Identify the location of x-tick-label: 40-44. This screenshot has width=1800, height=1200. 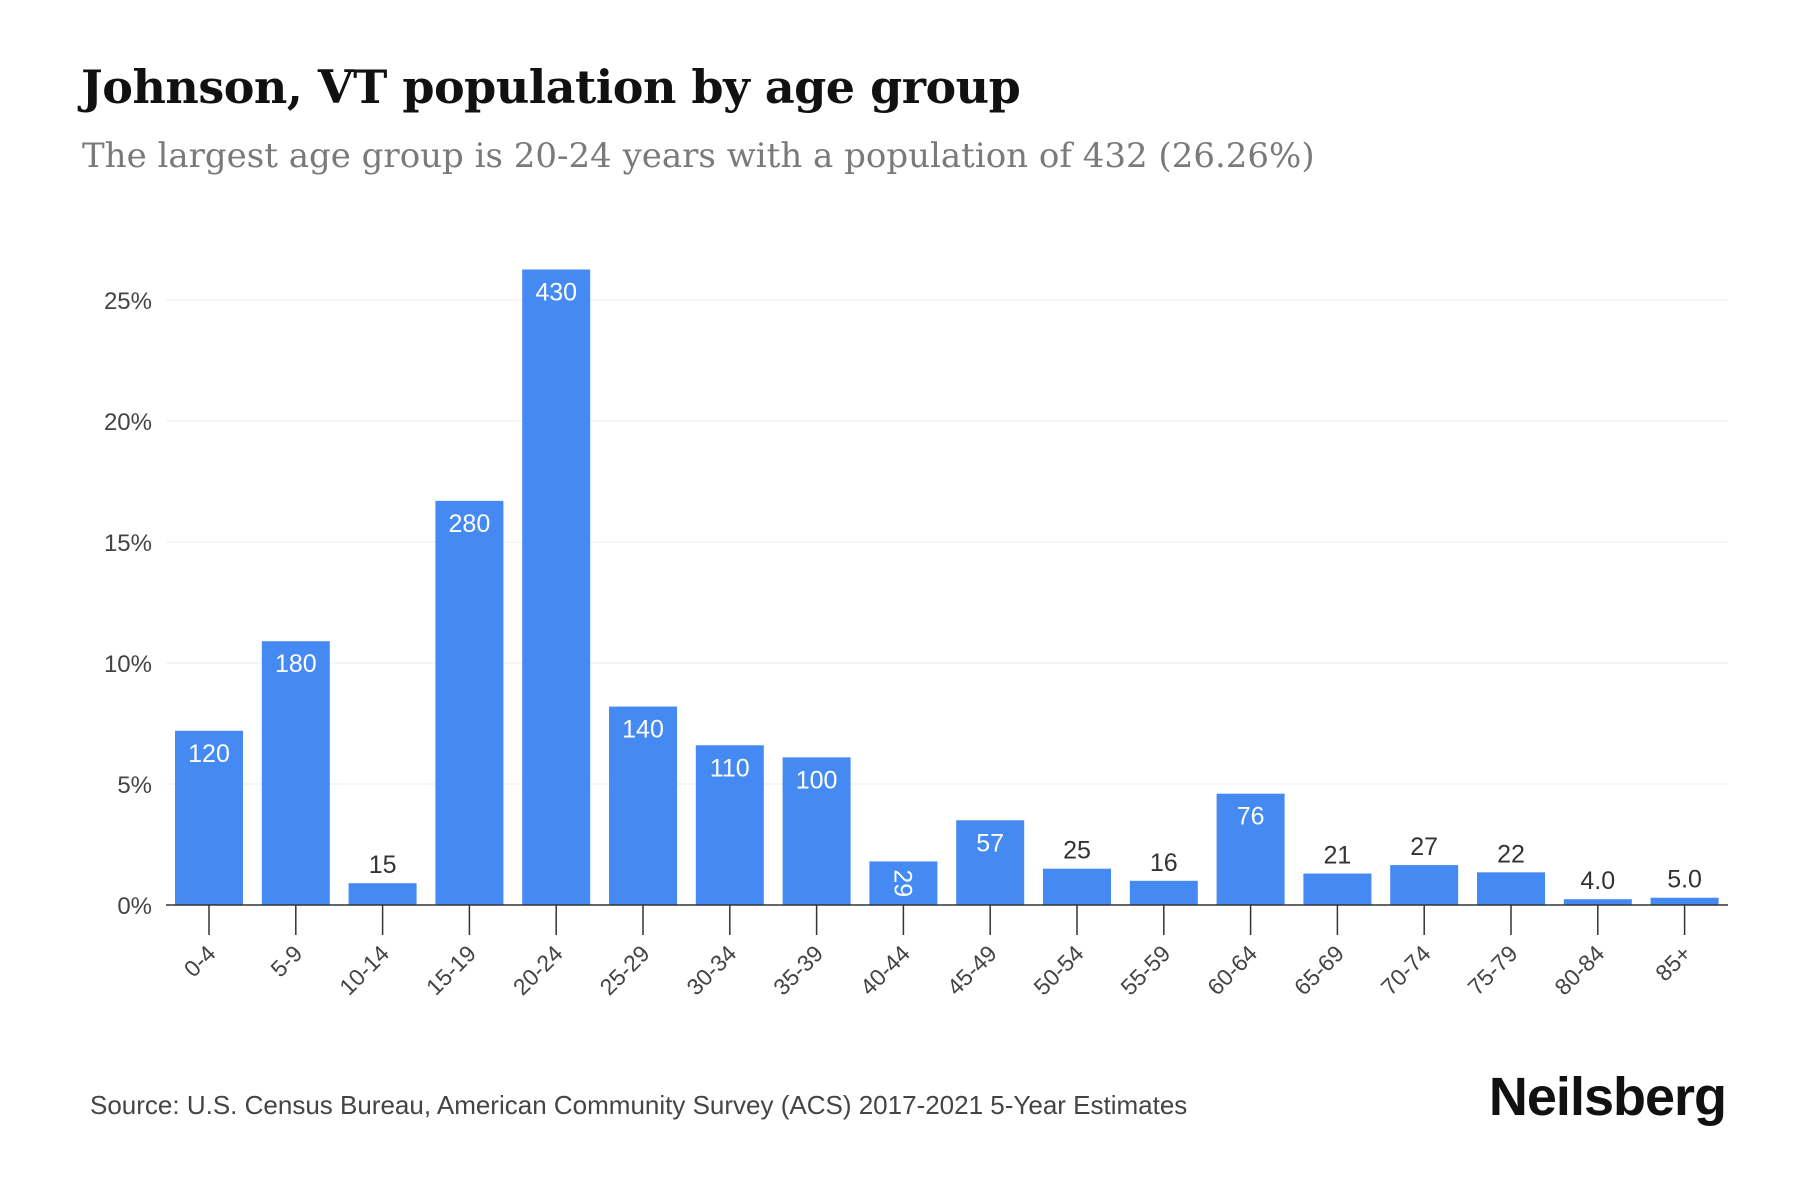
(885, 970).